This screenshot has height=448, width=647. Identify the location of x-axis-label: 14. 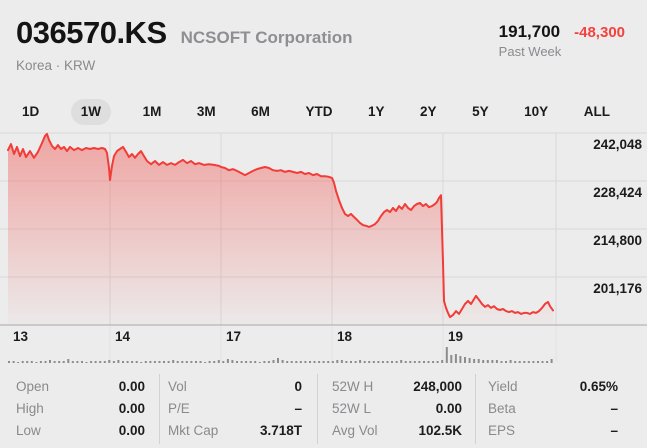
(123, 336).